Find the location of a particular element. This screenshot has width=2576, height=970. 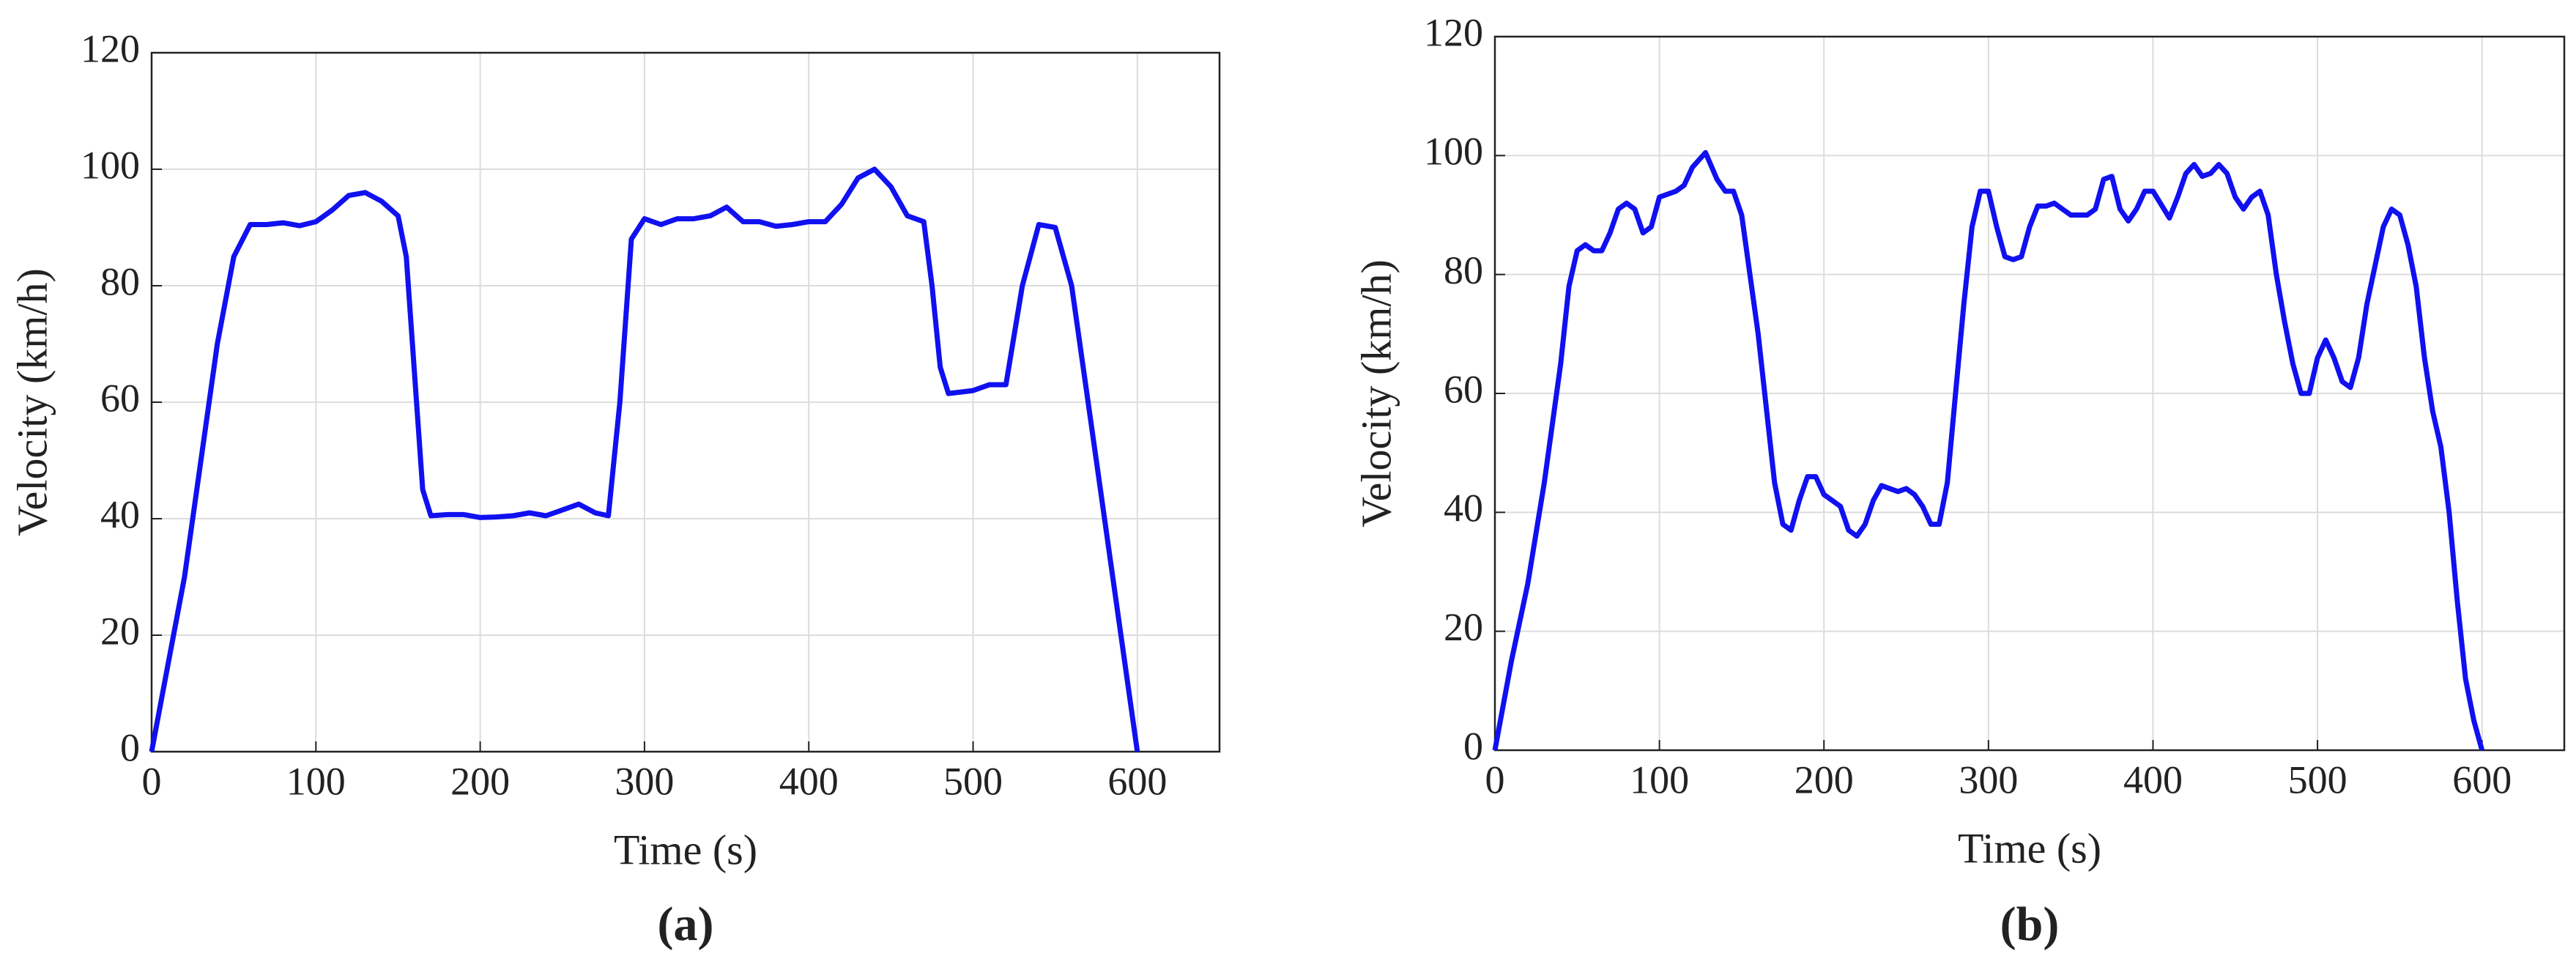

caption: (a) is located at coordinates (686, 924).